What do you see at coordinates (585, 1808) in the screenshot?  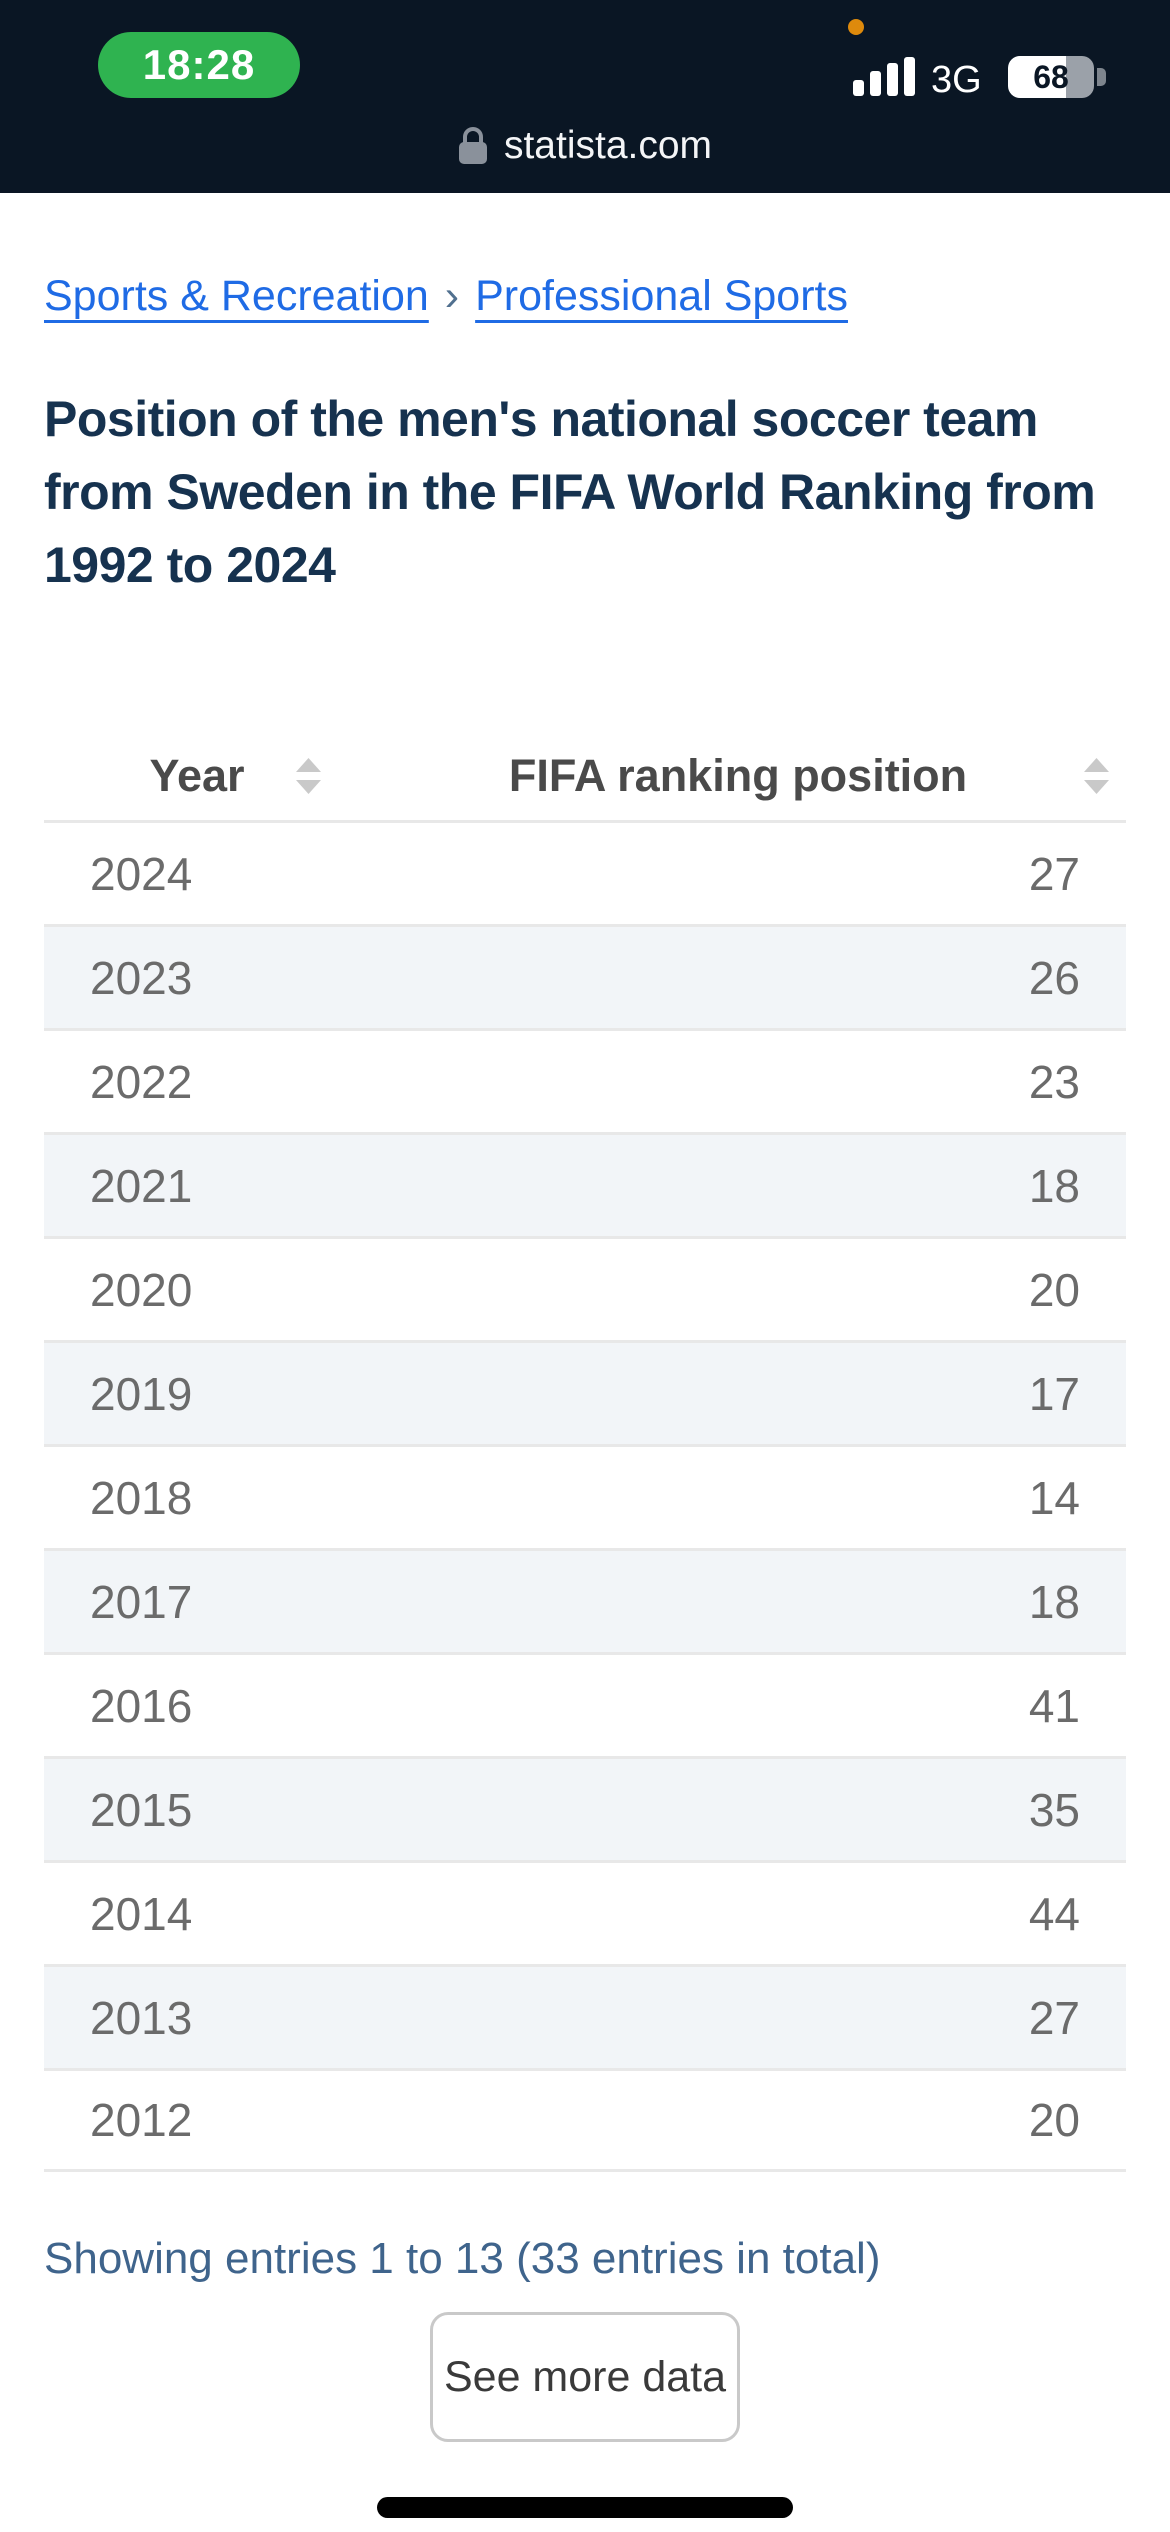 I see `table-row: 2015 35` at bounding box center [585, 1808].